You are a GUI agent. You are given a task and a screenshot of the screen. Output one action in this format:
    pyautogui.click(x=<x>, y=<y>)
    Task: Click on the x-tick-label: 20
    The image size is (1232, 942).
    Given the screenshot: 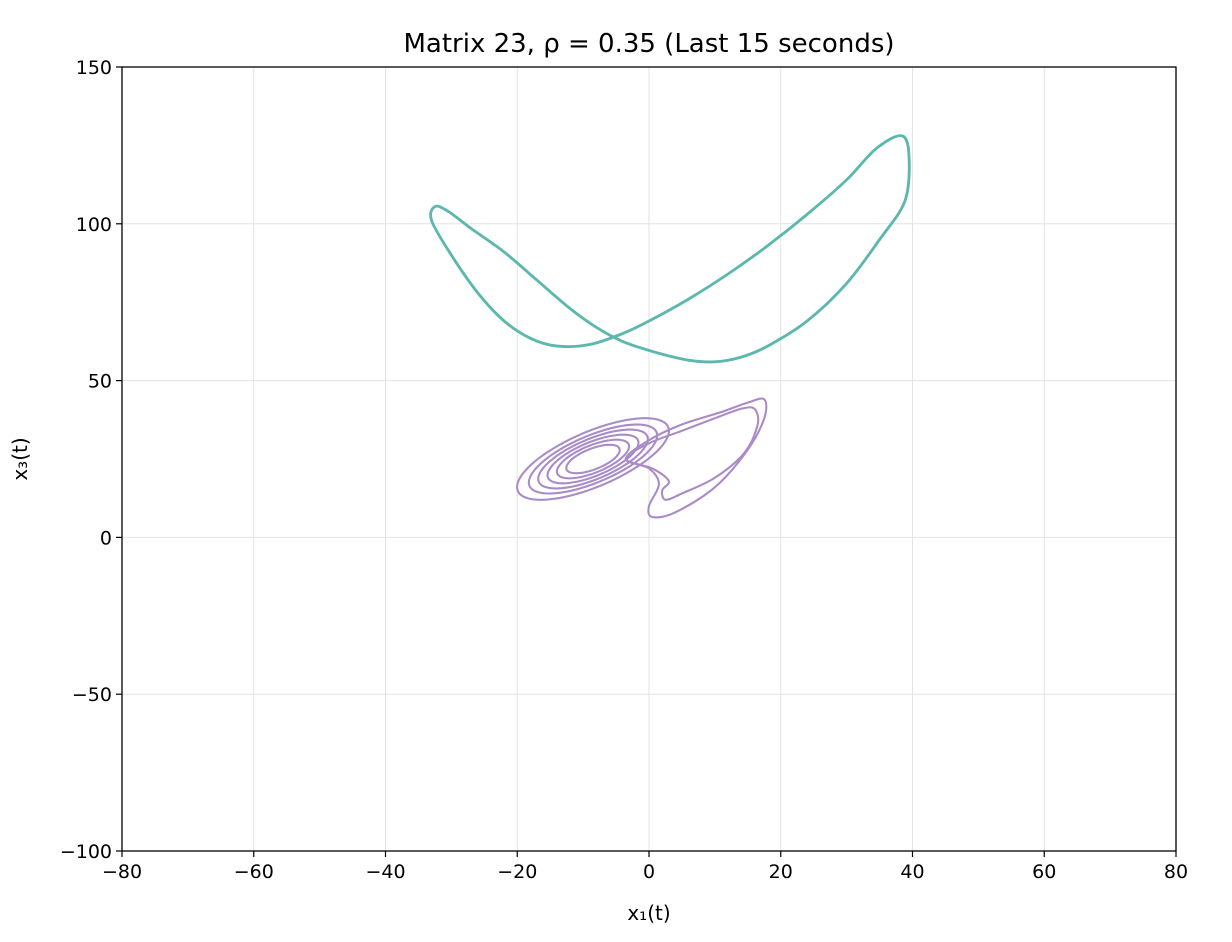 What is the action you would take?
    pyautogui.click(x=781, y=872)
    